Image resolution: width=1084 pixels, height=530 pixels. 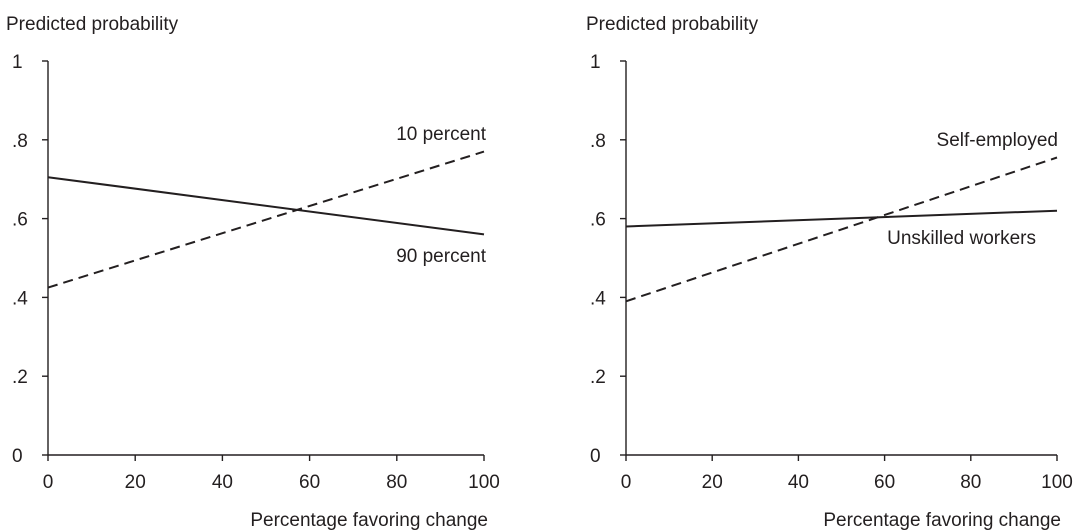 What do you see at coordinates (841, 229) in the screenshot?
I see `series-line-self-employed` at bounding box center [841, 229].